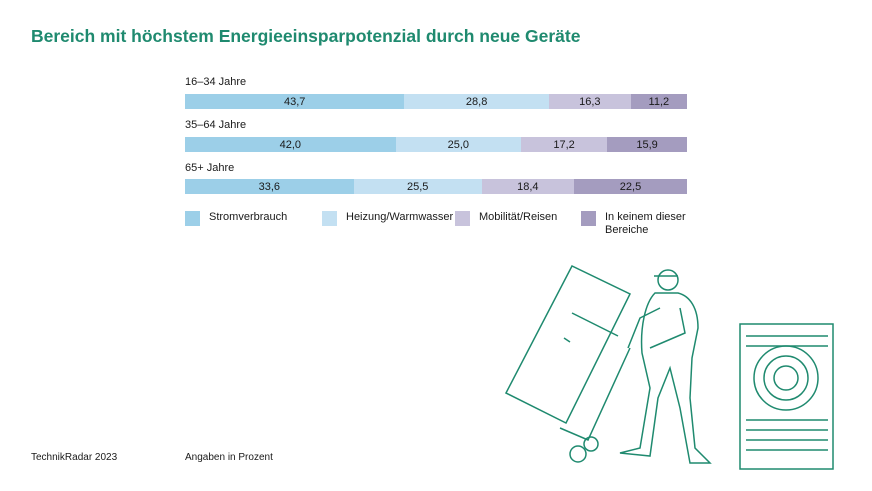 This screenshot has width=872, height=491. Describe the element at coordinates (210, 168) in the screenshot. I see `group-label: 65+ Jahre` at that location.